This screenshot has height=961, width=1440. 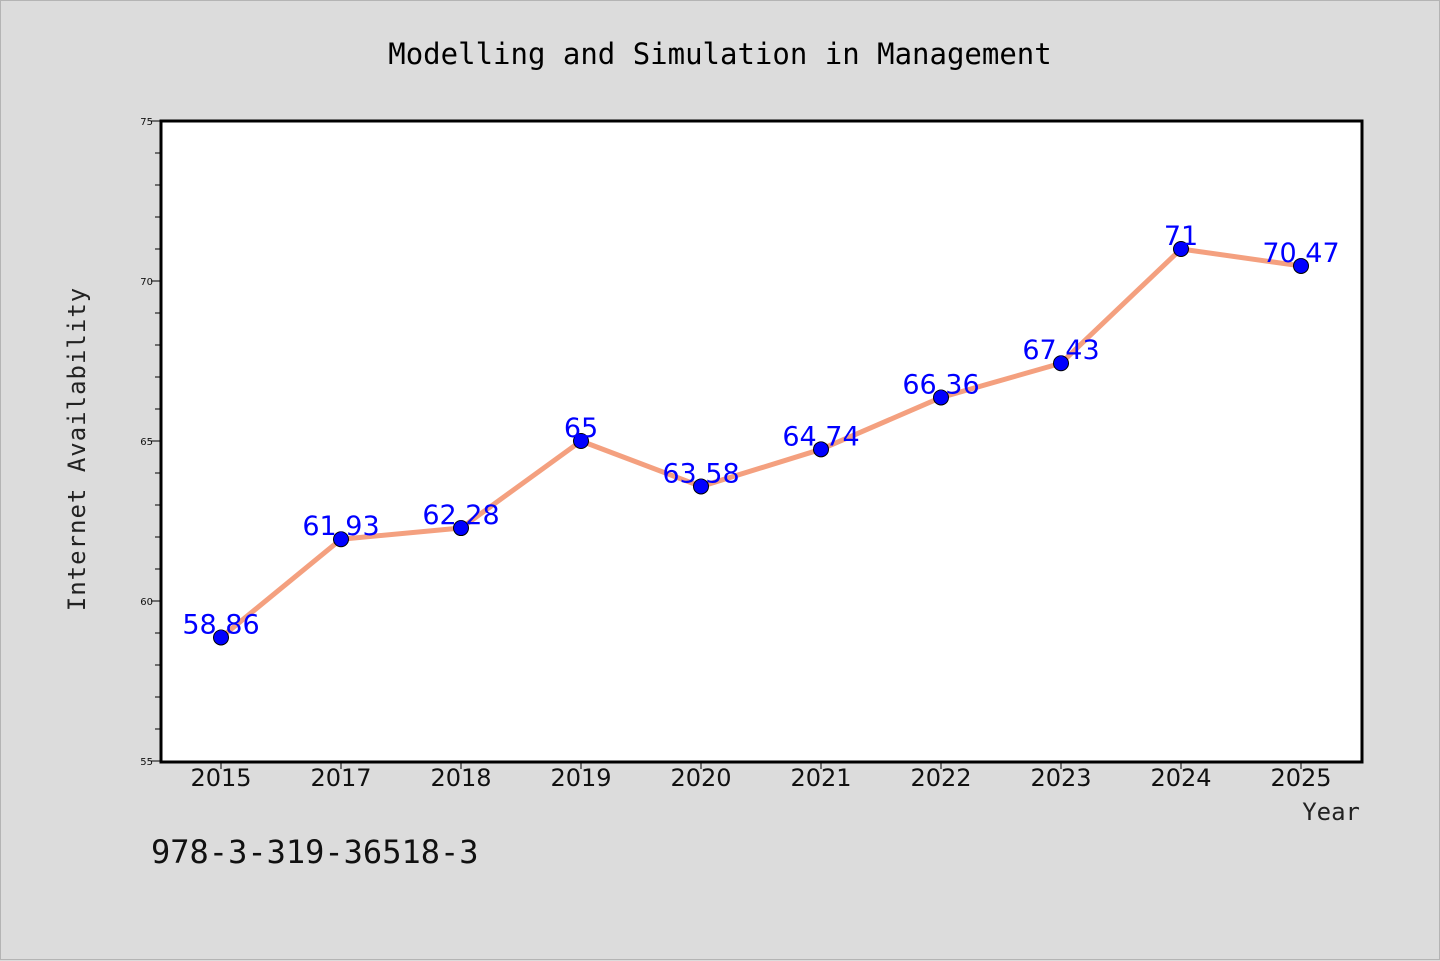 I want to click on x-tick-label: 2021, so click(x=820, y=778).